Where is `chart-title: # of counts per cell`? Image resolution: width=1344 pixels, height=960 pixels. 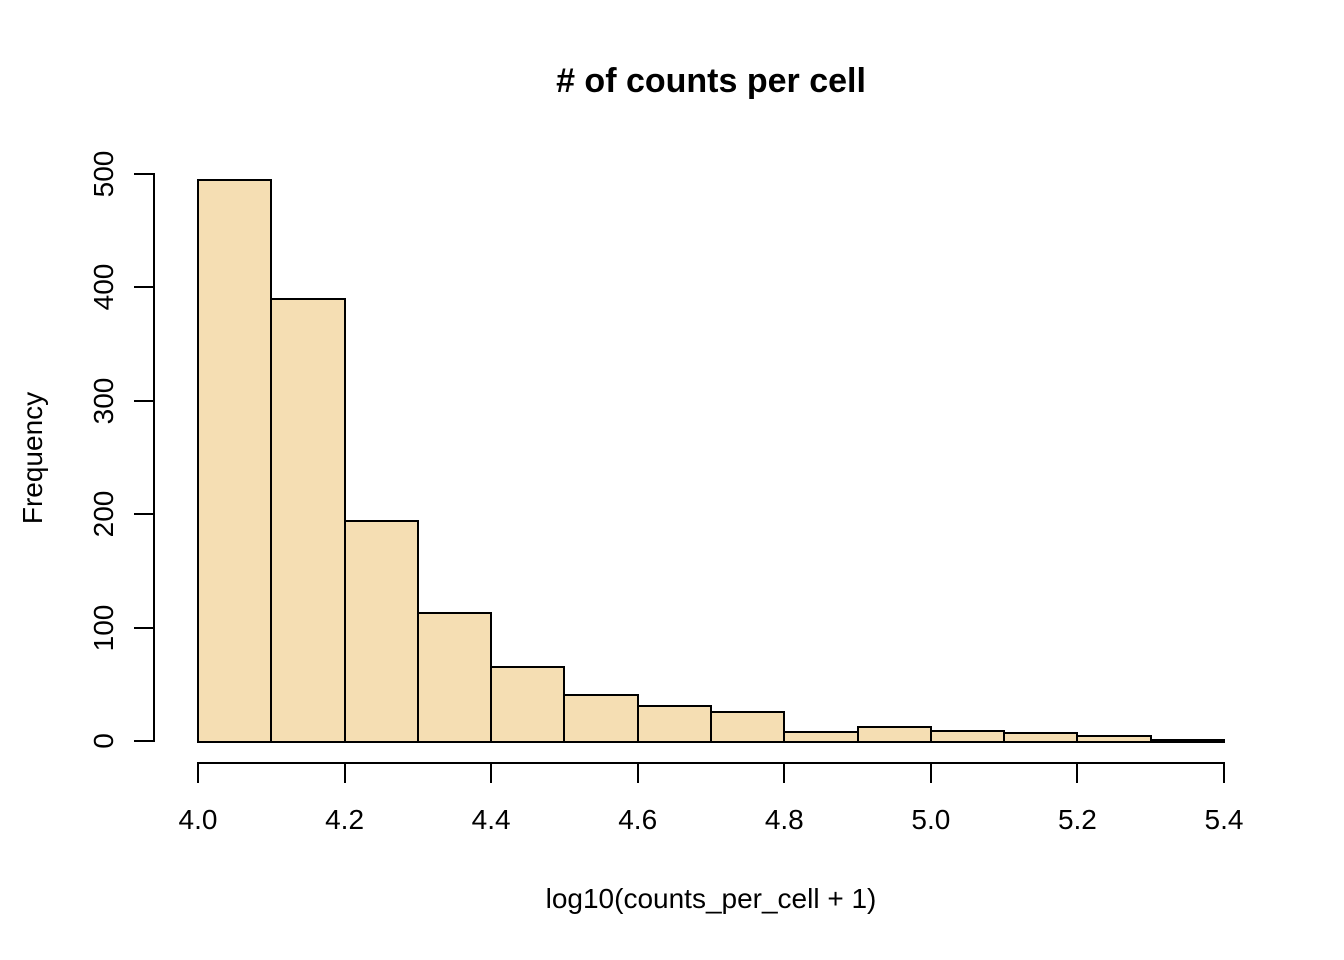 chart-title: # of counts per cell is located at coordinates (711, 81).